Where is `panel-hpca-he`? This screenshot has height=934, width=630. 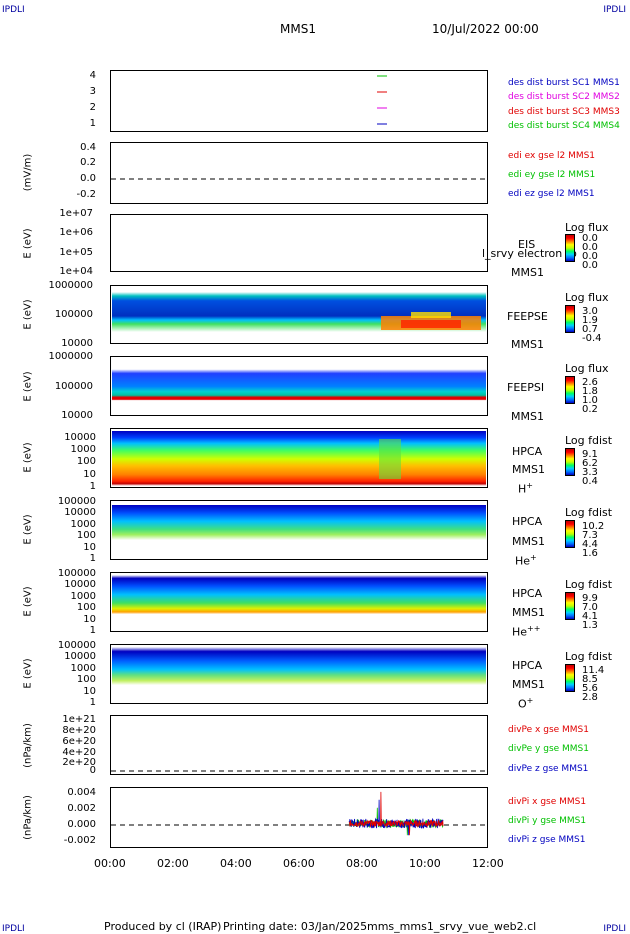 panel-hpca-he is located at coordinates (299, 530).